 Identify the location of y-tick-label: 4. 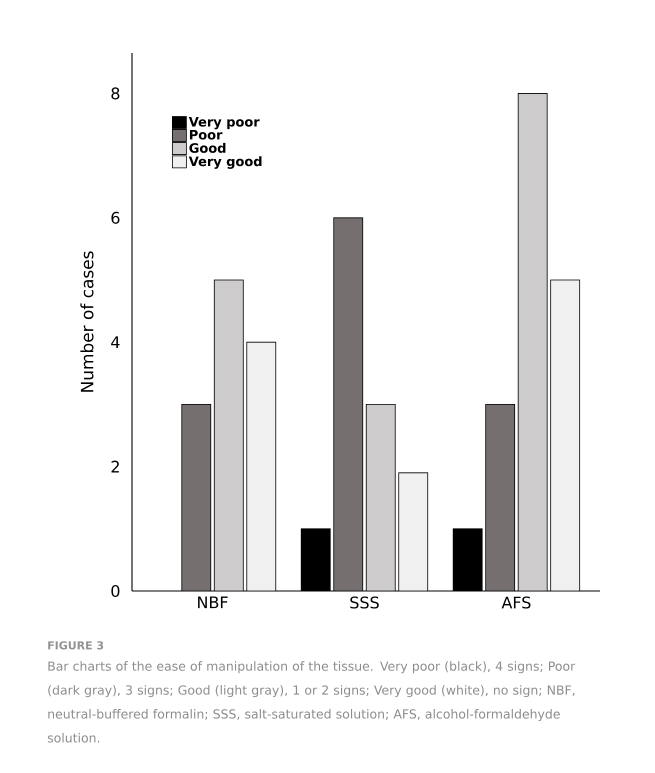
(115, 342).